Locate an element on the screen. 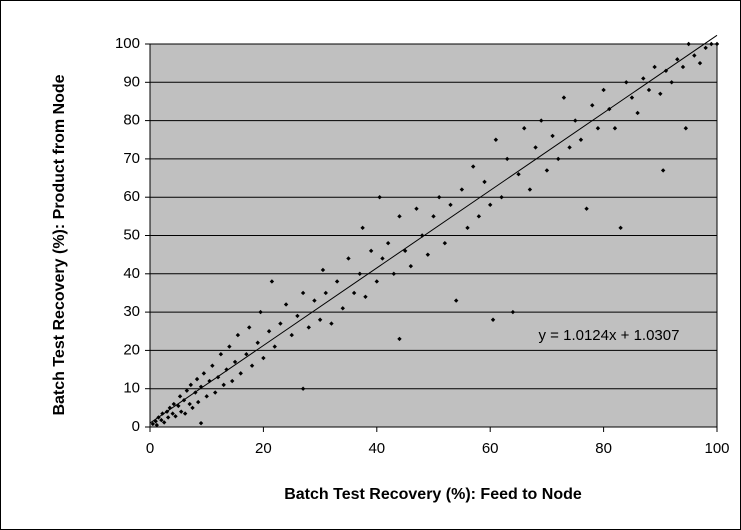 The width and height of the screenshot is (741, 530). y-tick-label: 60 is located at coordinates (131, 196).